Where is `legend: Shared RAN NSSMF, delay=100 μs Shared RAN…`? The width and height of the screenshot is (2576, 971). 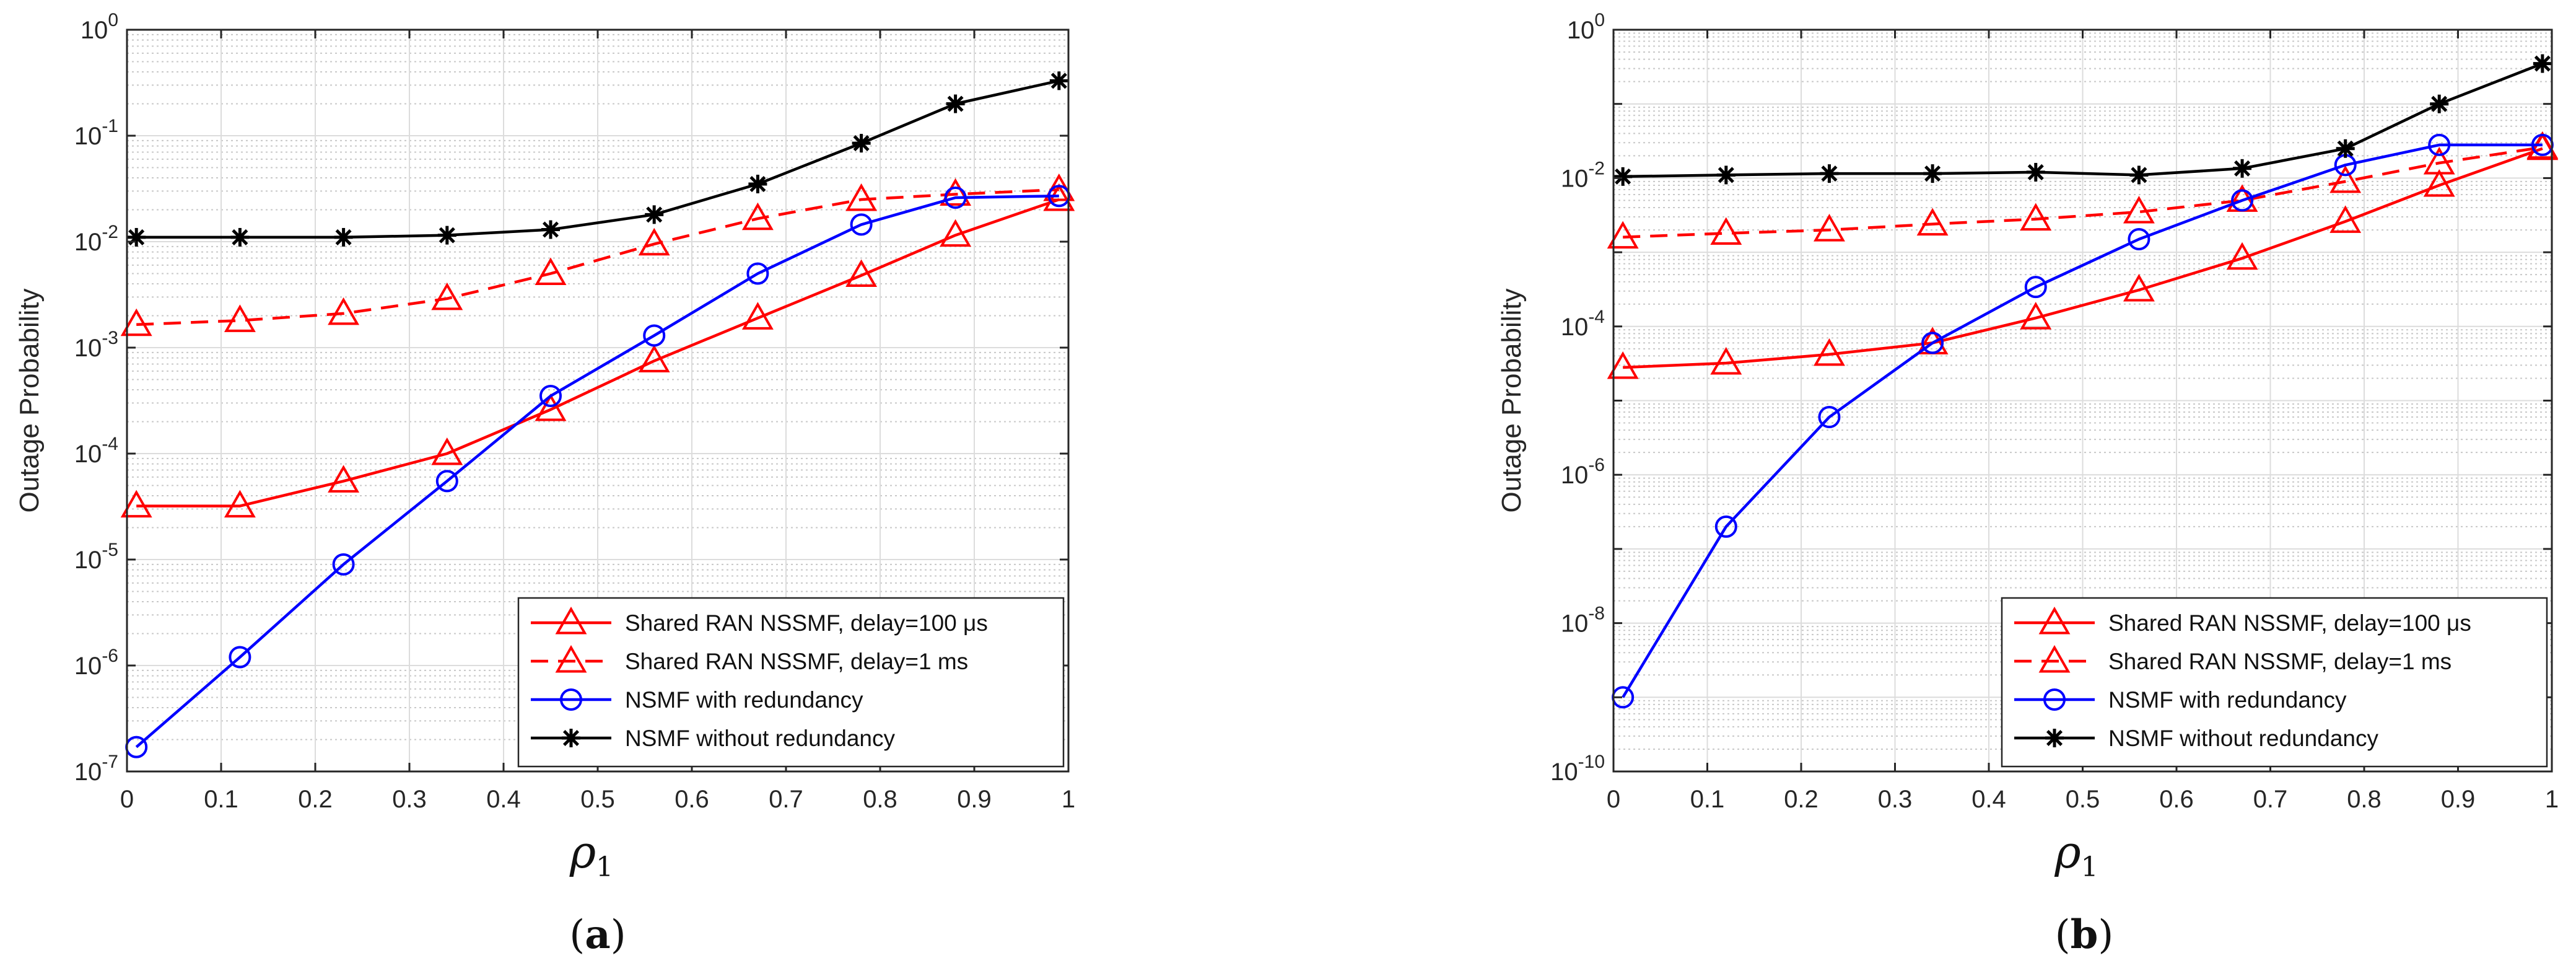 legend: Shared RAN NSSMF, delay=100 μs Shared RAN… is located at coordinates (2274, 682).